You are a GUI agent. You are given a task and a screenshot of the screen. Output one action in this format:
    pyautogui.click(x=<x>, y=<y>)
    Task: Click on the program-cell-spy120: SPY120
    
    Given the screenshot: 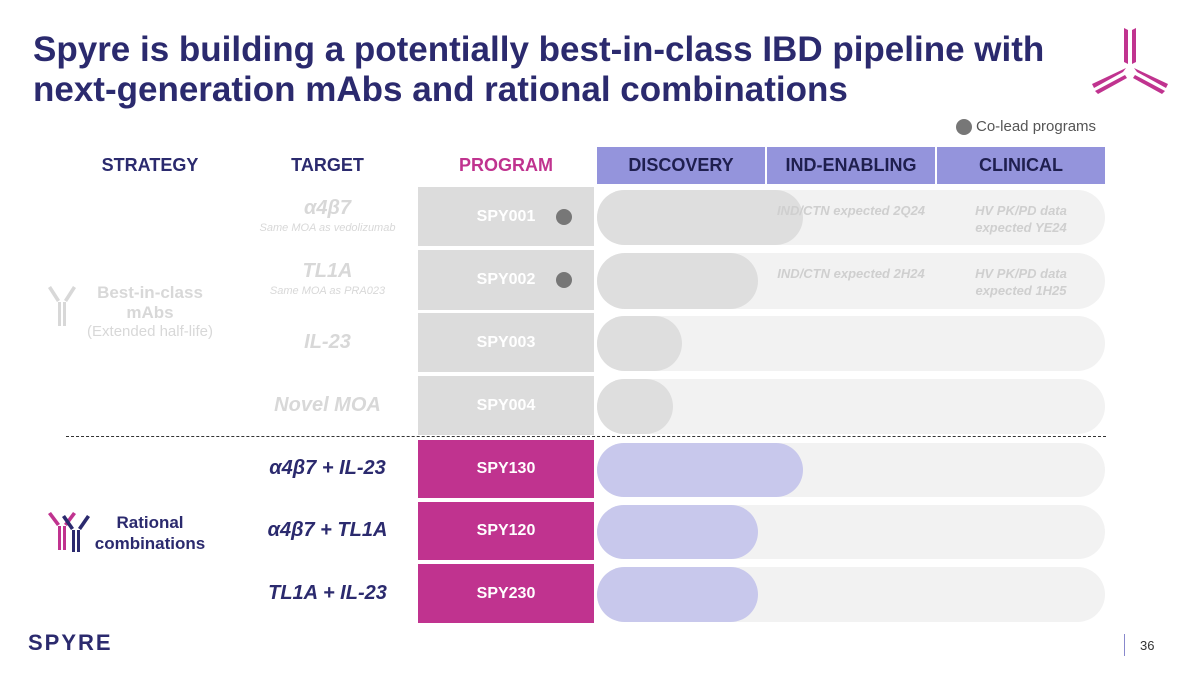 What is the action you would take?
    pyautogui.click(x=506, y=531)
    